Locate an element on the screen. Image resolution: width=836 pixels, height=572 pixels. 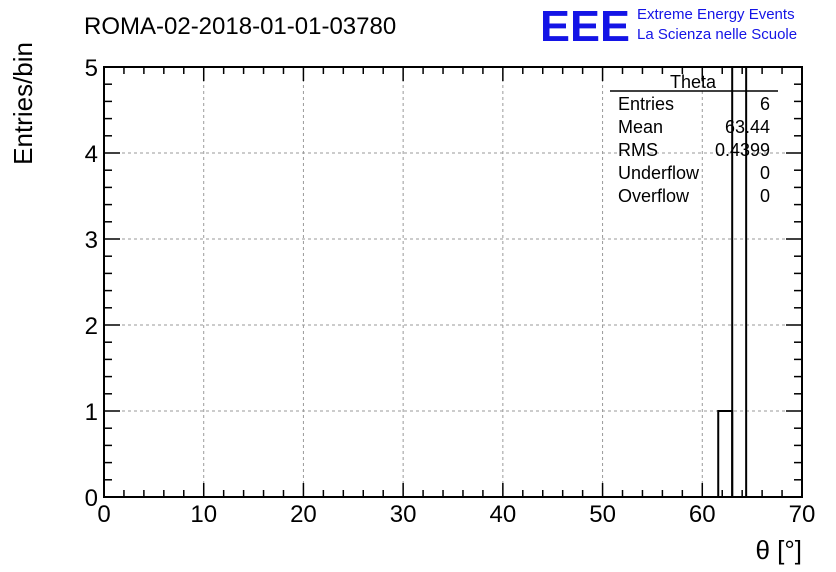
y-tick-label: 5 is located at coordinates (91, 68).